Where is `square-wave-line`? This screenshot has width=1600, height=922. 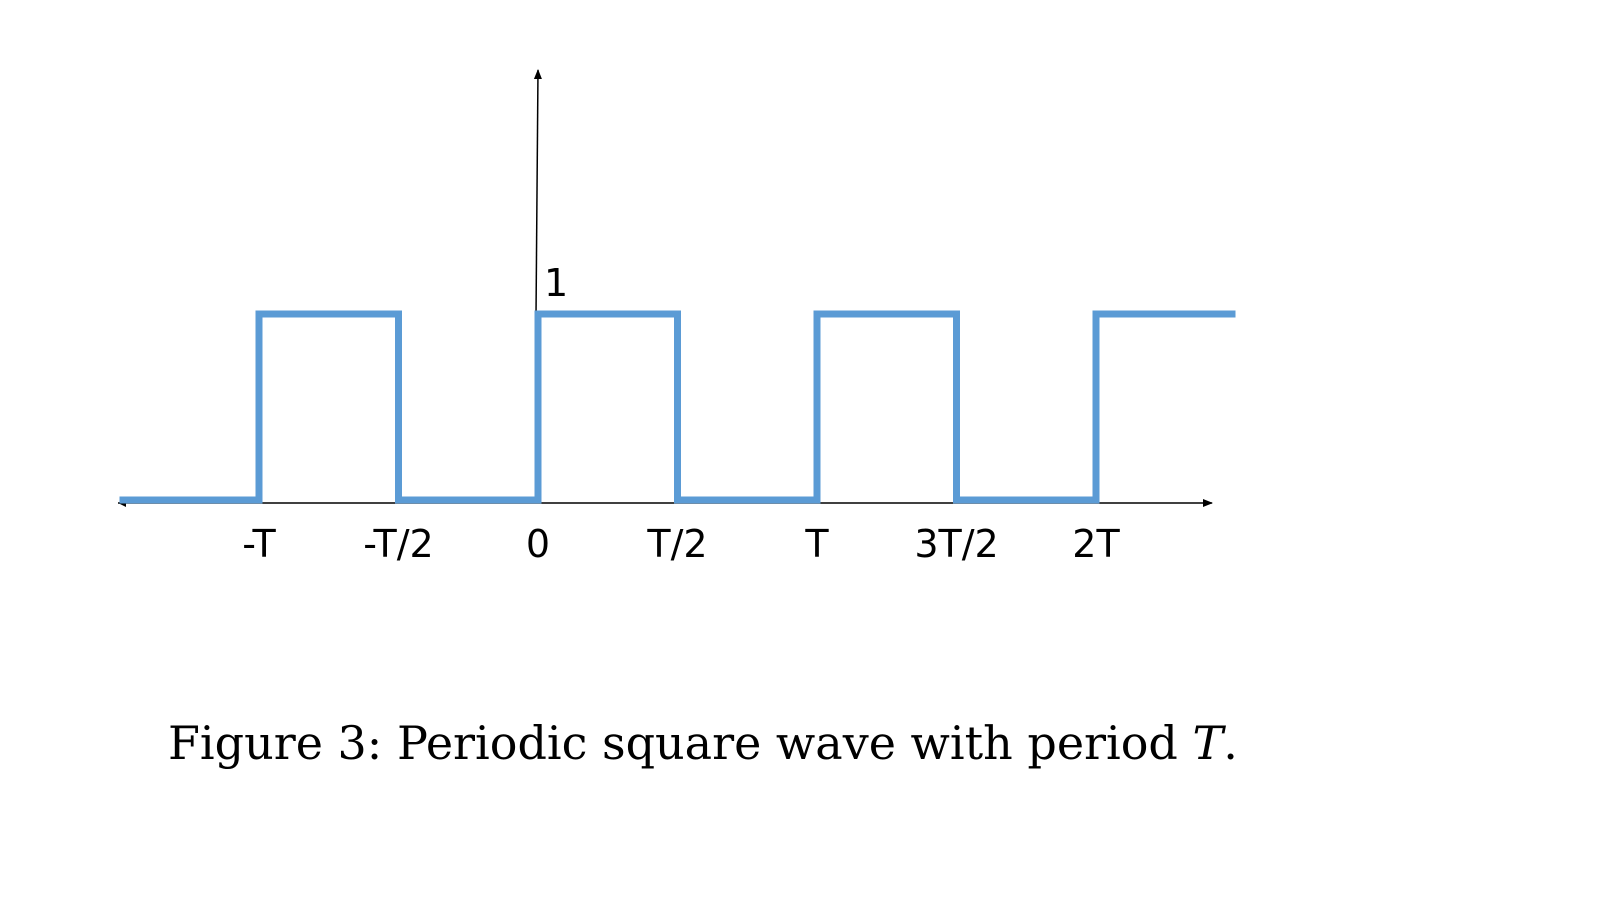
square-wave-line is located at coordinates (677, 407).